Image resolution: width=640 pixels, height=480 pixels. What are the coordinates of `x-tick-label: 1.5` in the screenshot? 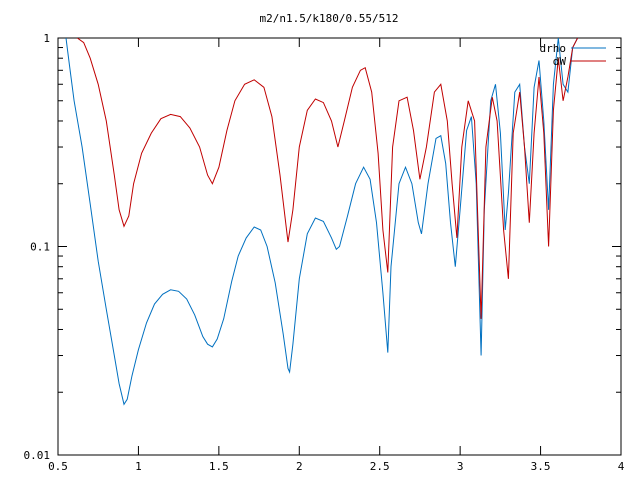 It's located at (219, 466).